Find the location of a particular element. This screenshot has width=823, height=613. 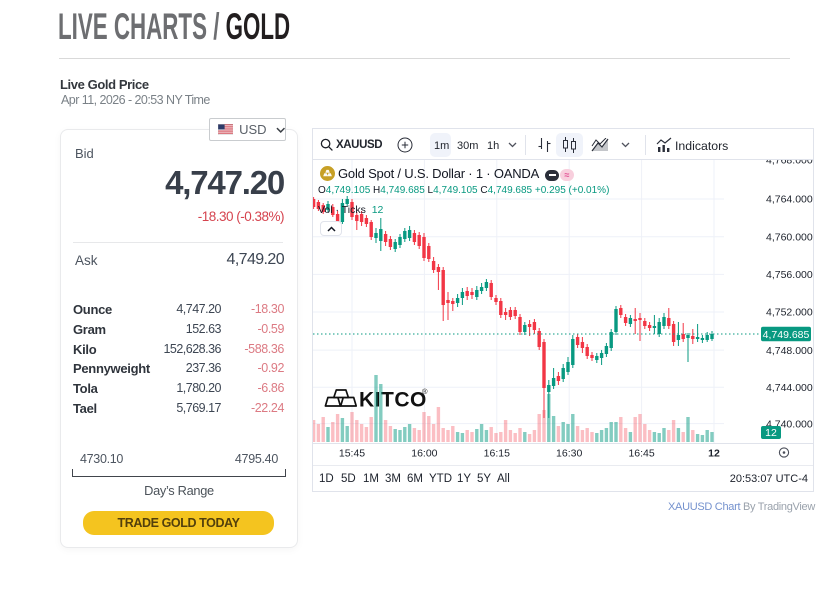

svg-text: 4,749.685 is located at coordinates (786, 335).